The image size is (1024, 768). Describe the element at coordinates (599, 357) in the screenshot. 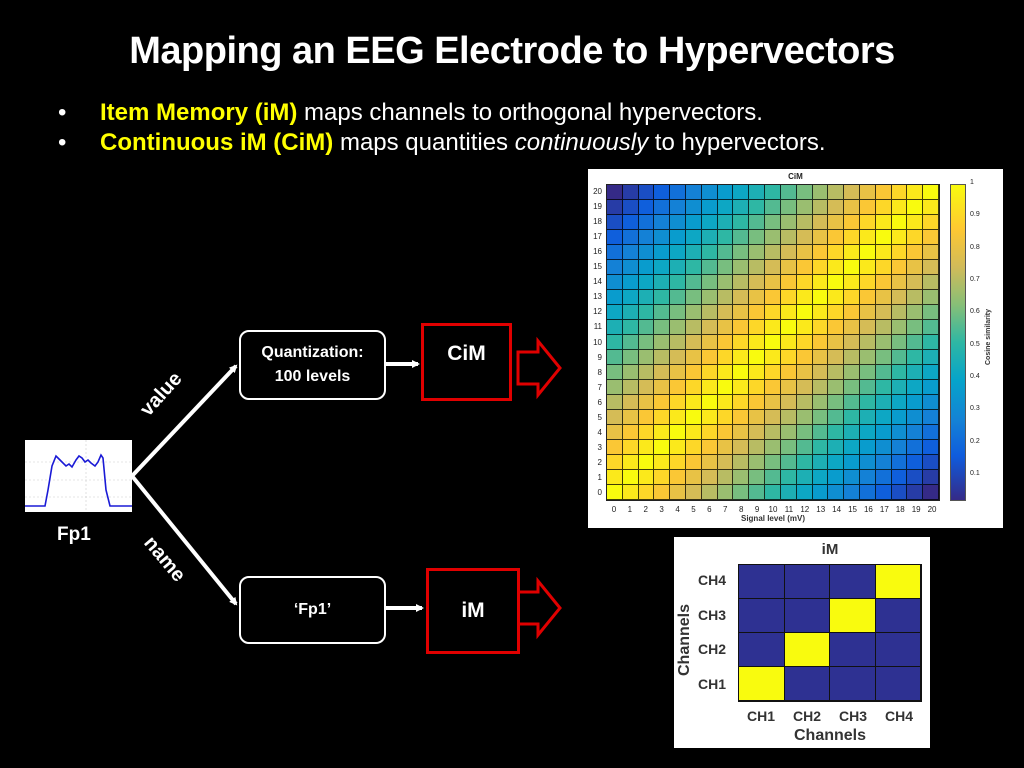

I see `y-tick-label: 9` at that location.